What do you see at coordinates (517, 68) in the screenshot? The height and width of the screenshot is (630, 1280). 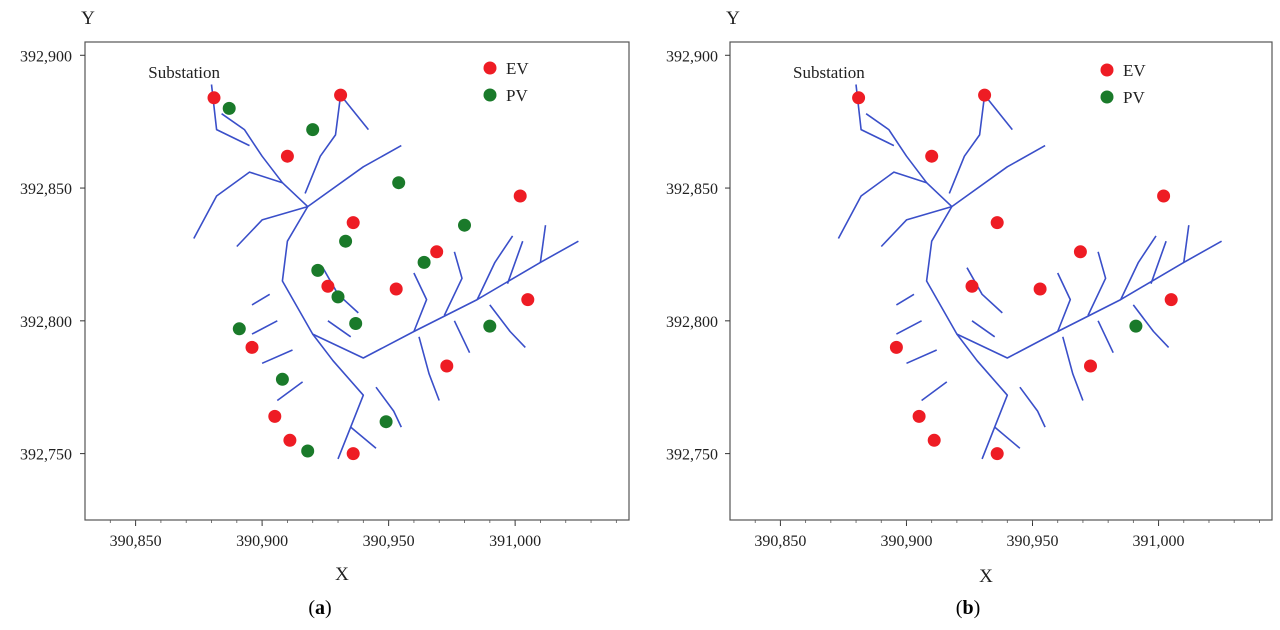 I see `legend-label-ev: EV` at bounding box center [517, 68].